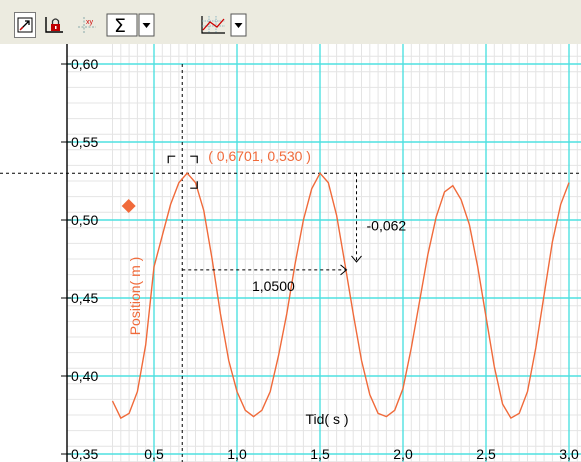 The height and width of the screenshot is (462, 581). I want to click on sum-icon: Σ, so click(130, 25).